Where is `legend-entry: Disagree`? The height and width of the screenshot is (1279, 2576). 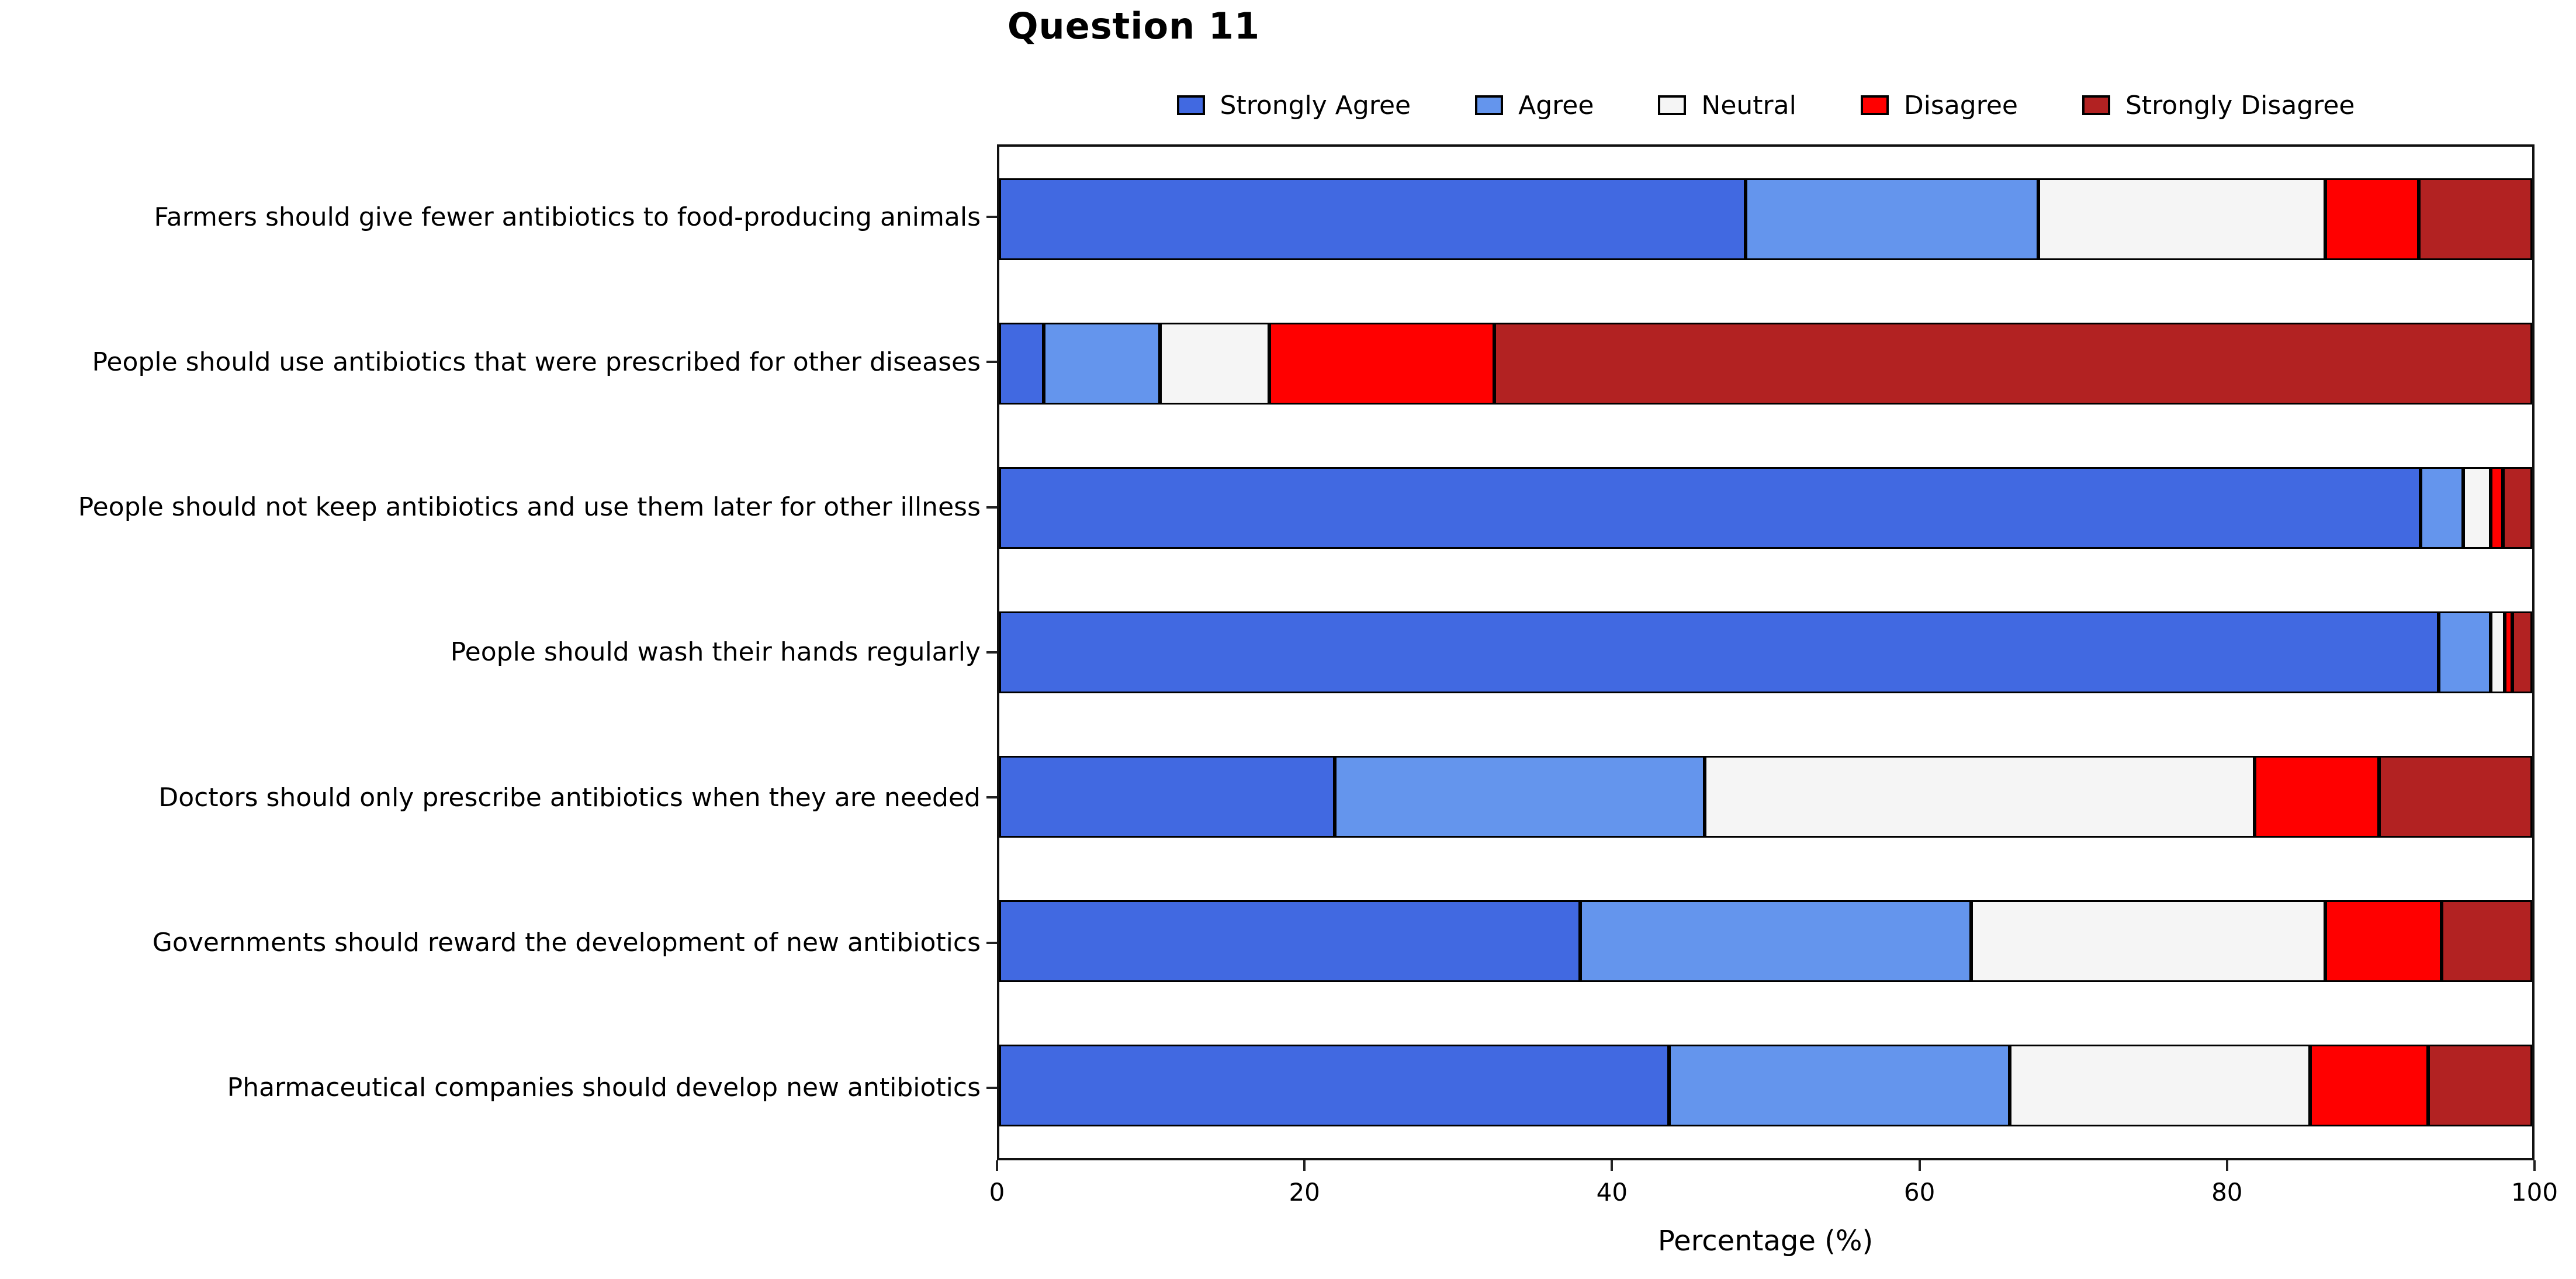 legend-entry: Disagree is located at coordinates (1939, 105).